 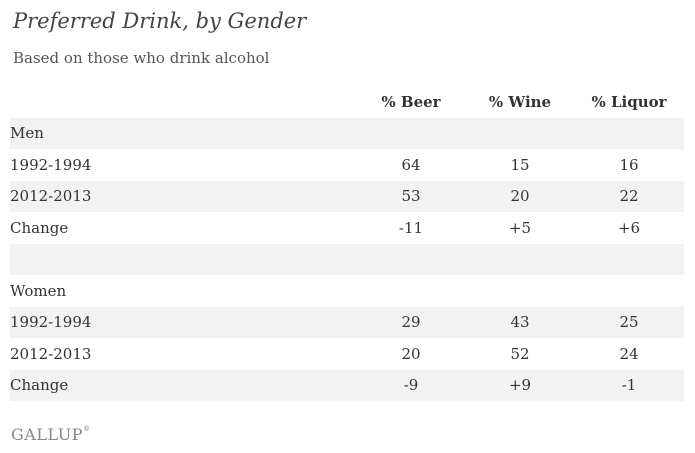 I want to click on cell-wine: 52, so click(x=520, y=353).